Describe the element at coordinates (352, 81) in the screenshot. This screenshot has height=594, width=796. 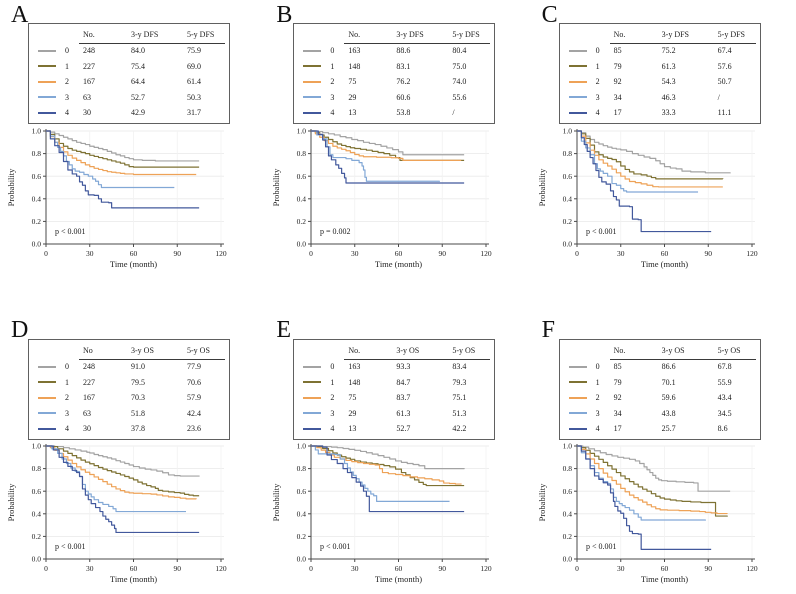
I see `legend-cell-no: 75` at that location.